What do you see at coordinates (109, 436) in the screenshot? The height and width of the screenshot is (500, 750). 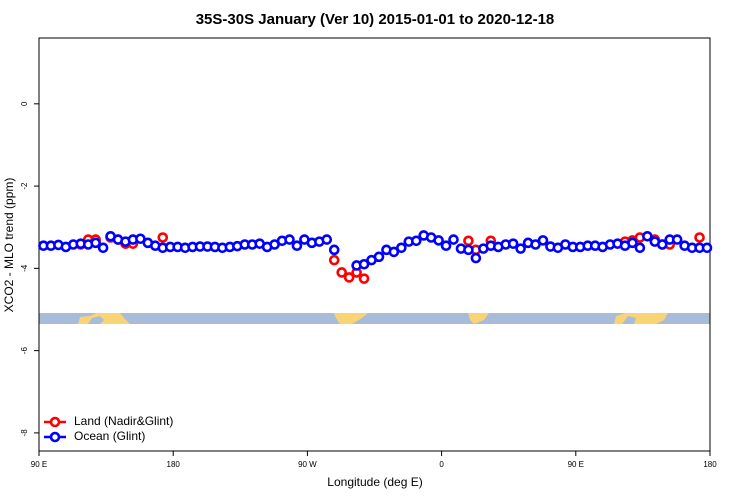 I see `legend-label: Ocean (Glint)` at bounding box center [109, 436].